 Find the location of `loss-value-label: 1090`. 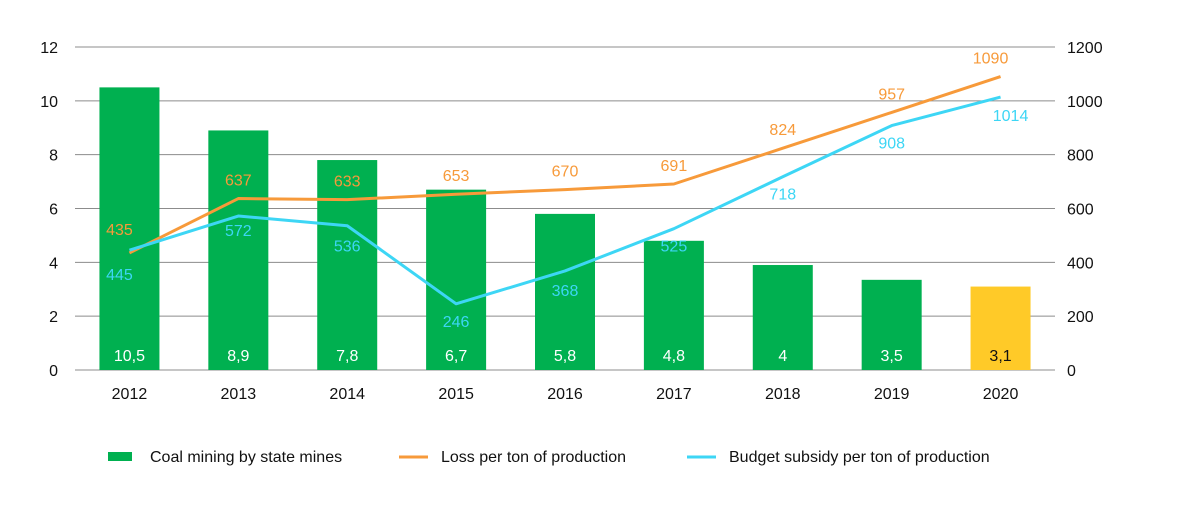

loss-value-label: 1090 is located at coordinates (991, 59).